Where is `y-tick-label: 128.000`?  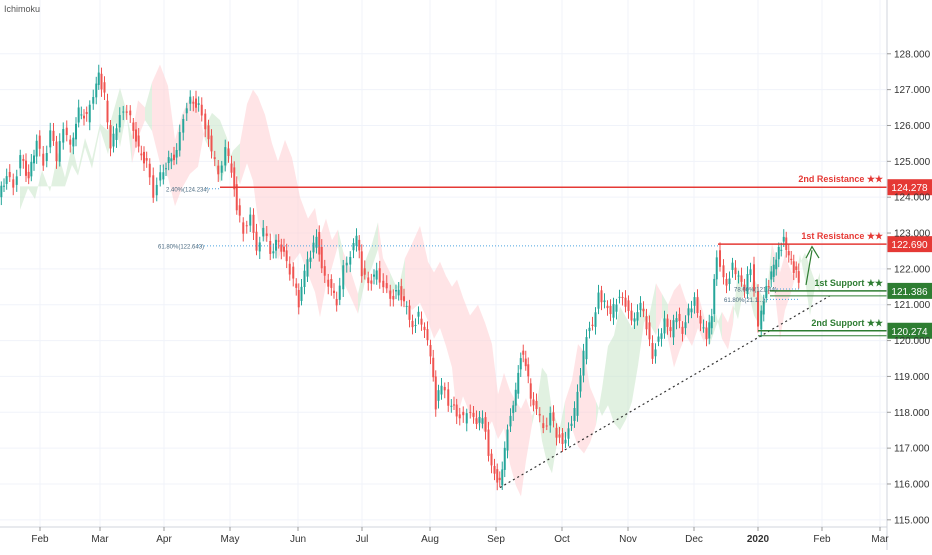 y-tick-label: 128.000 is located at coordinates (912, 54).